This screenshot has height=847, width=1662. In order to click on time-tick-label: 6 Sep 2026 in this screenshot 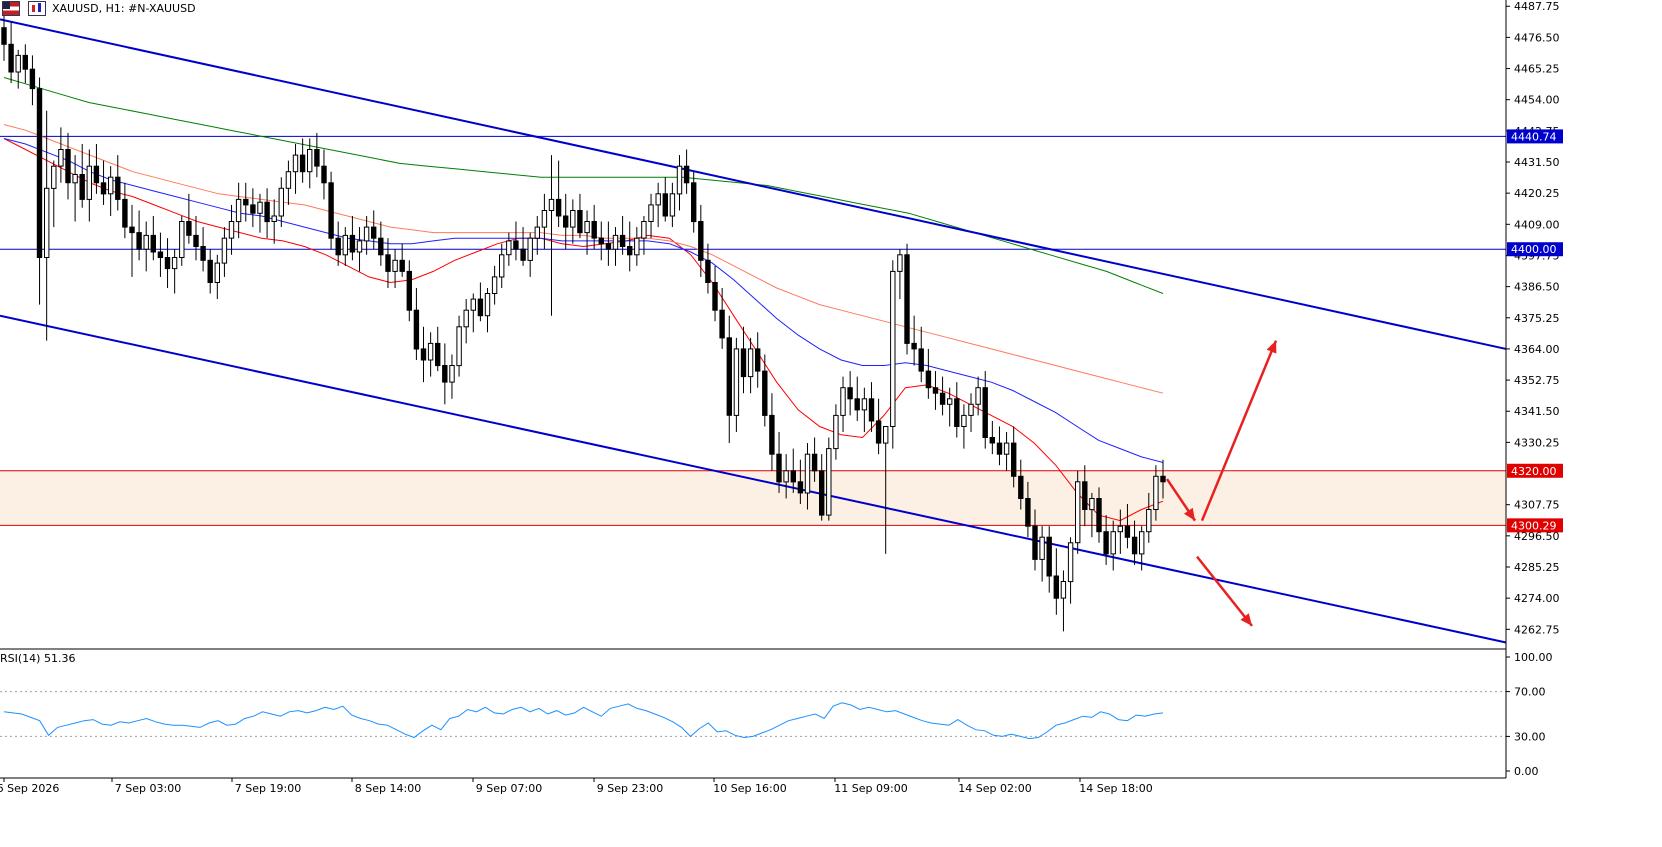, I will do `click(29, 788)`.